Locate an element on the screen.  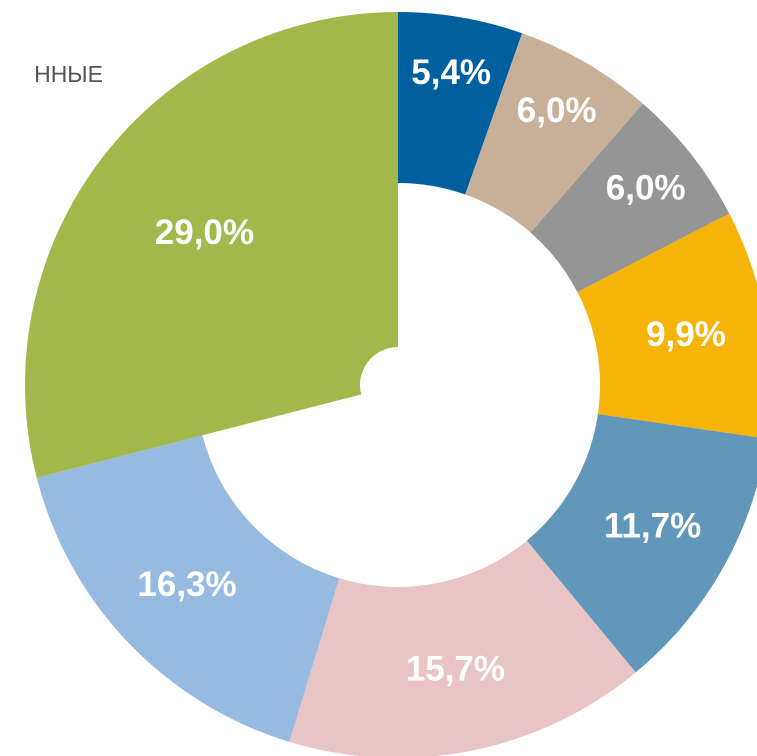
data-label: 9,9% is located at coordinates (686, 334).